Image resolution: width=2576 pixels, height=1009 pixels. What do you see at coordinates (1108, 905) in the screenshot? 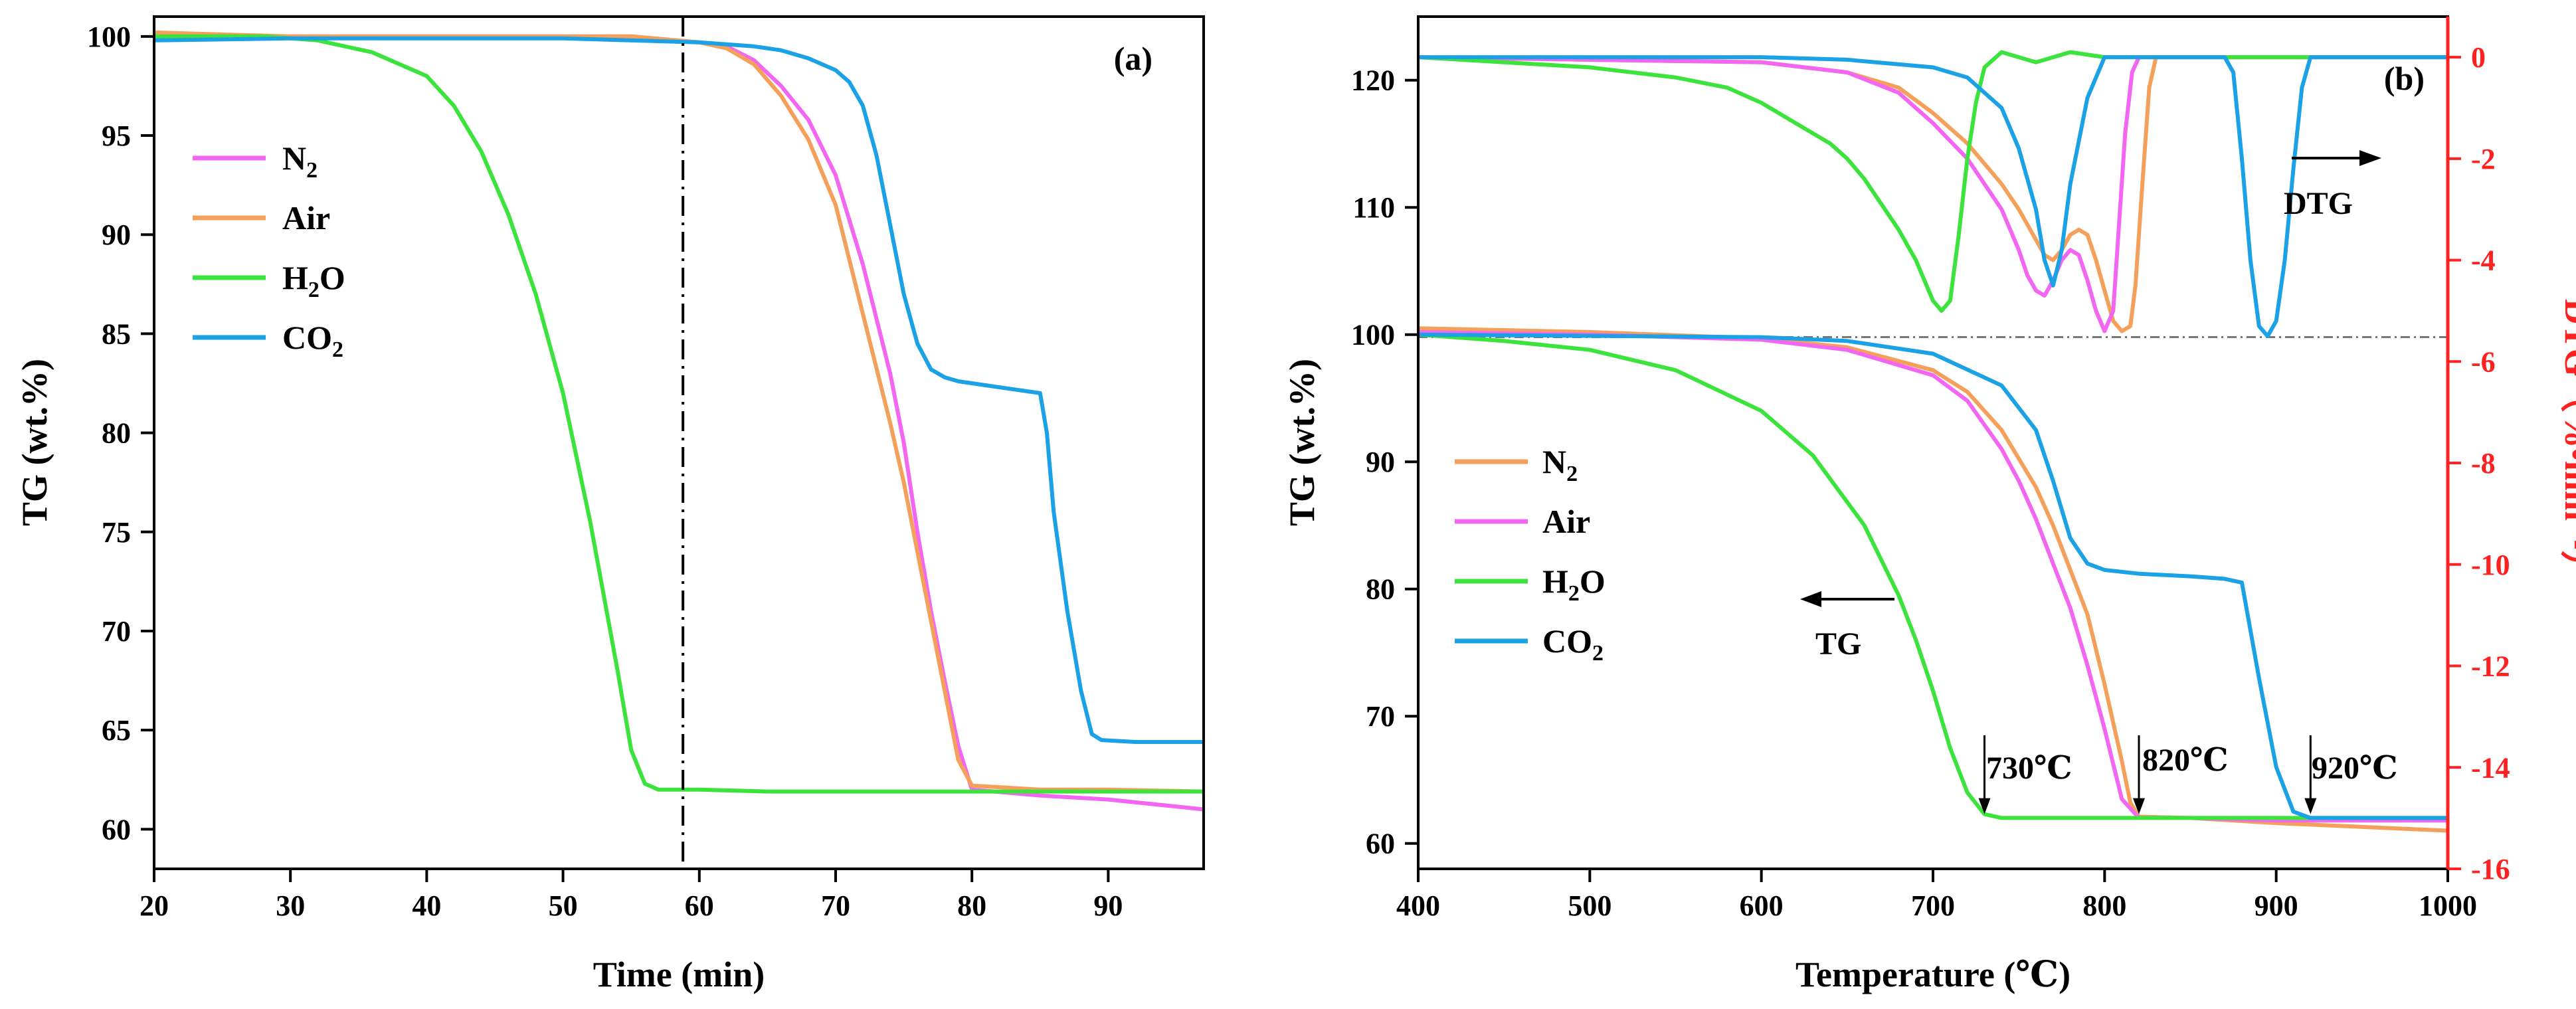
I see `x-tick-label: 90` at bounding box center [1108, 905].